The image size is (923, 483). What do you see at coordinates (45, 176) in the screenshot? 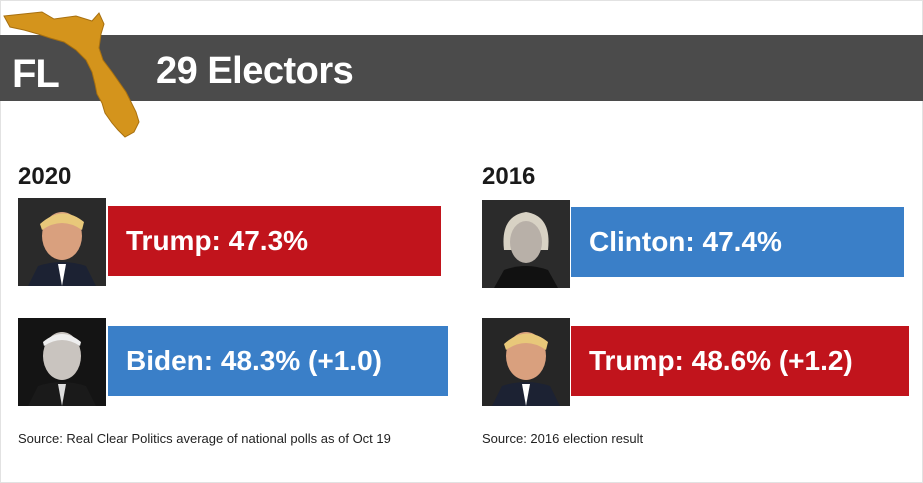
I see `year-2020-heading: 2020` at bounding box center [45, 176].